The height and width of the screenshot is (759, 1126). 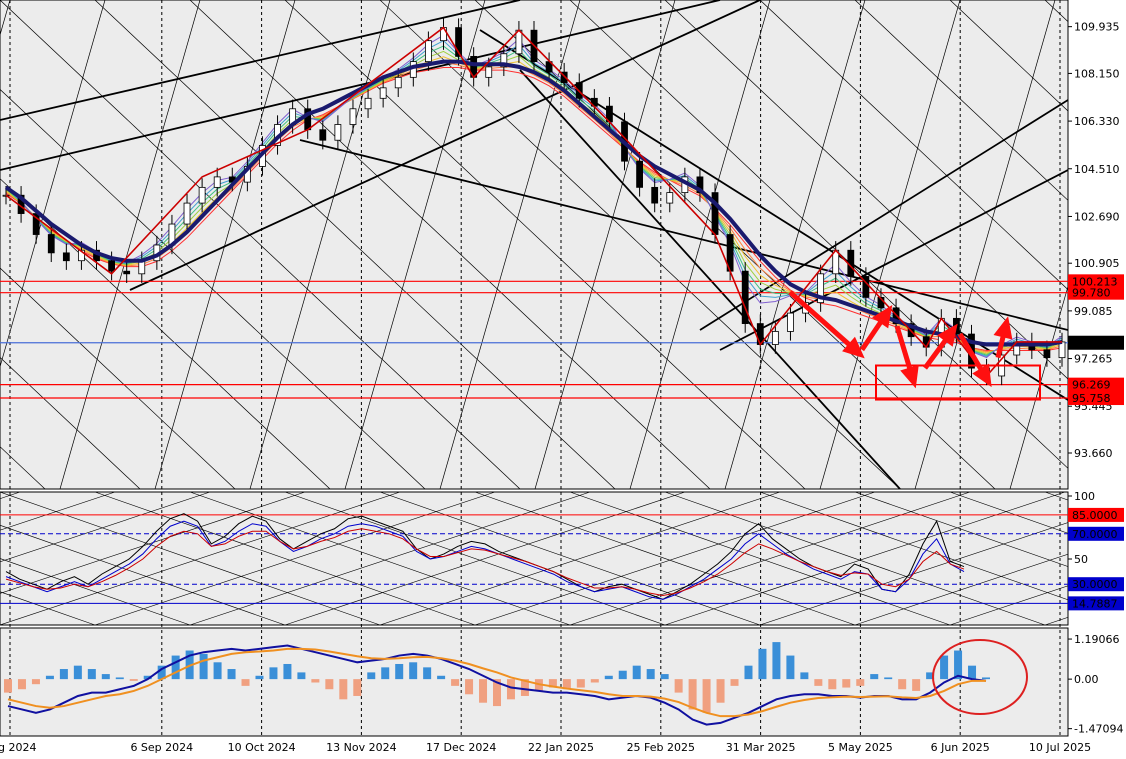 I want to click on macd-series, so click(x=497, y=684).